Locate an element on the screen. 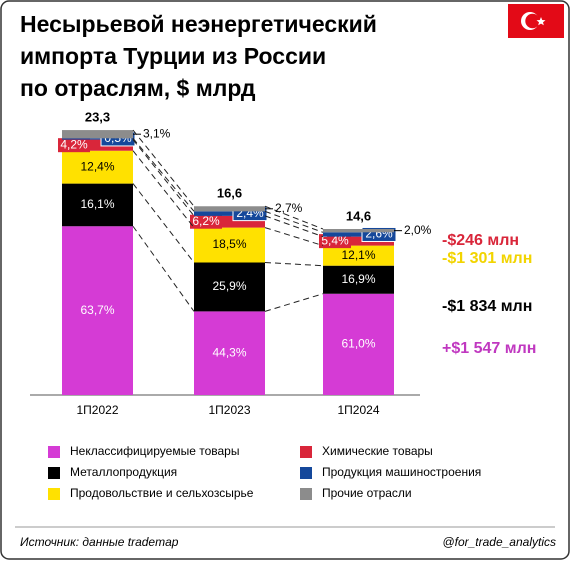 The image size is (570, 565). data-label: 44,3% is located at coordinates (229, 352).